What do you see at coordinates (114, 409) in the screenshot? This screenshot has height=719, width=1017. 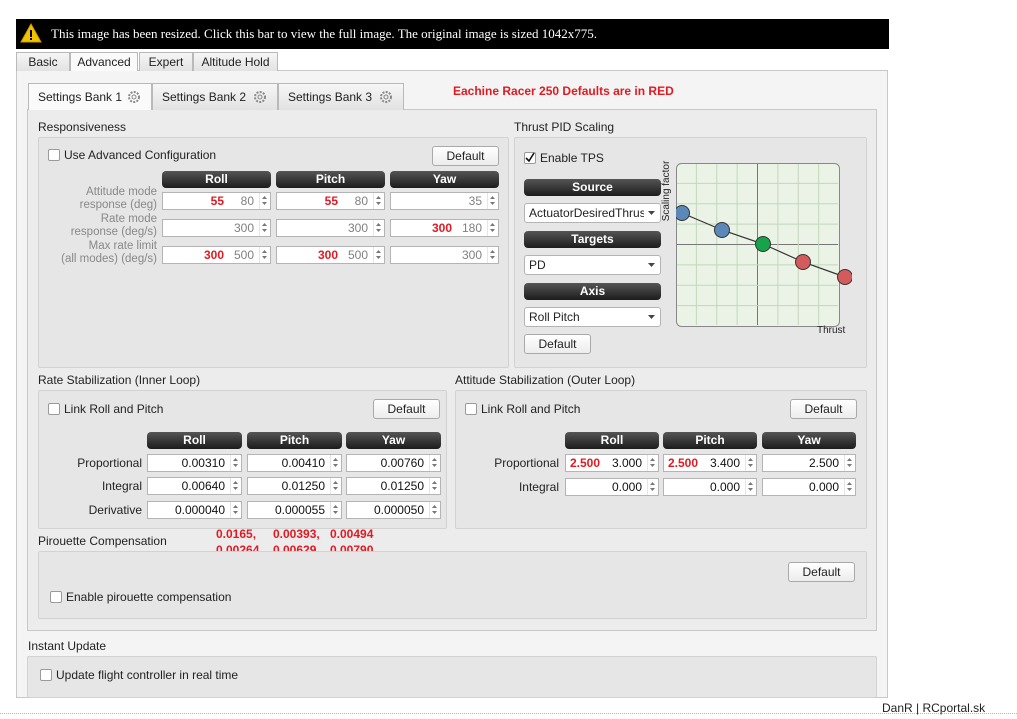 I see `checkbox-label: Link Roll and Pitch` at bounding box center [114, 409].